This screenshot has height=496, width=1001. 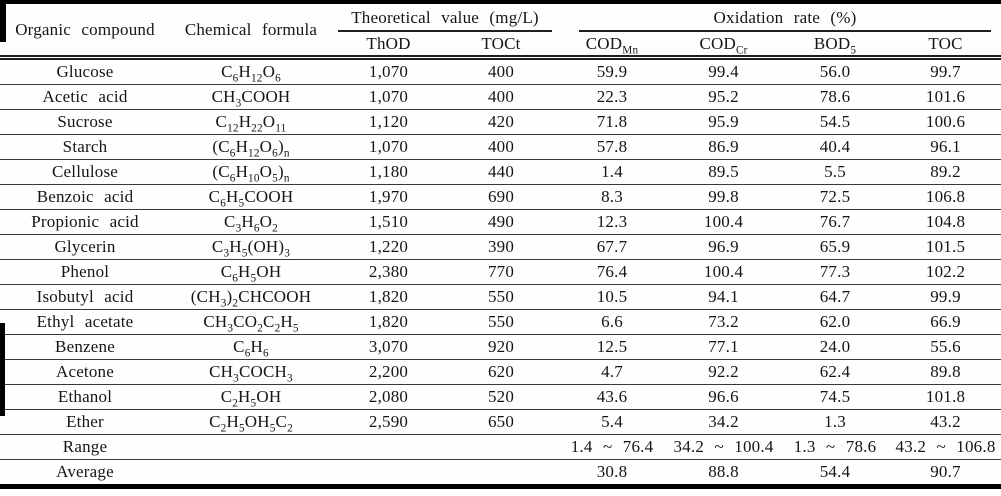 What do you see at coordinates (251, 322) in the screenshot?
I see `formula-cell: CH3CO2C2H5` at bounding box center [251, 322].